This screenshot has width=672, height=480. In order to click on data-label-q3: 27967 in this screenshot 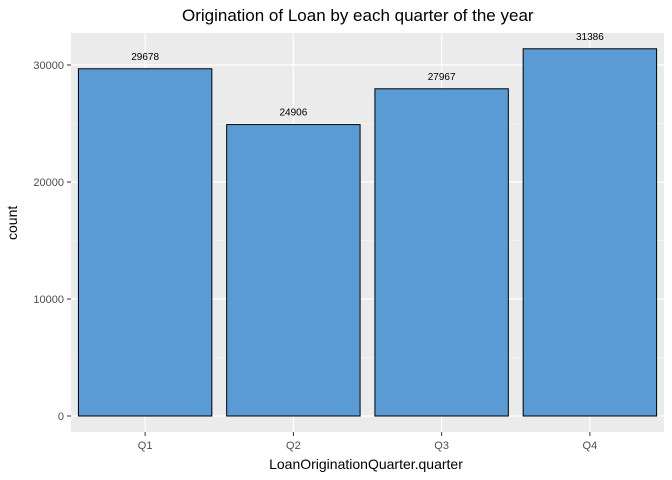, I will do `click(442, 77)`.